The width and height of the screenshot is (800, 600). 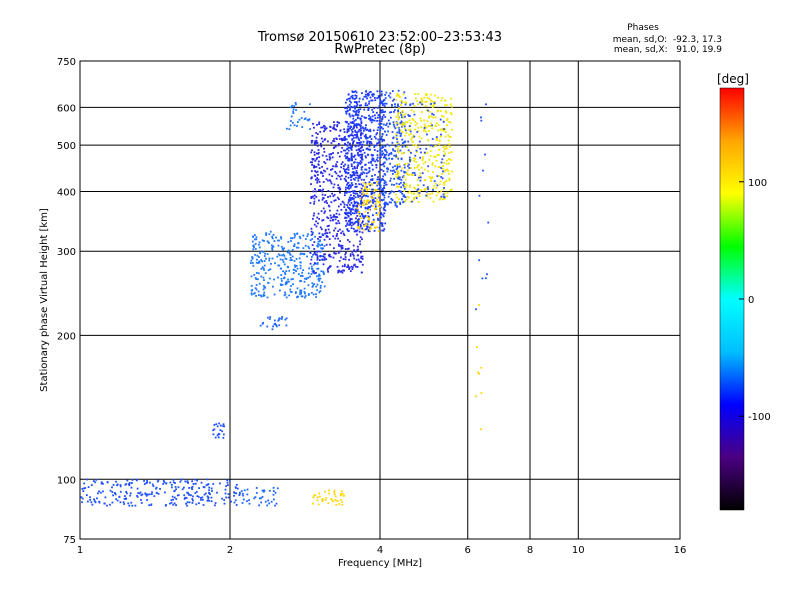 I want to click on y-tick-label: 100, so click(x=66, y=480).